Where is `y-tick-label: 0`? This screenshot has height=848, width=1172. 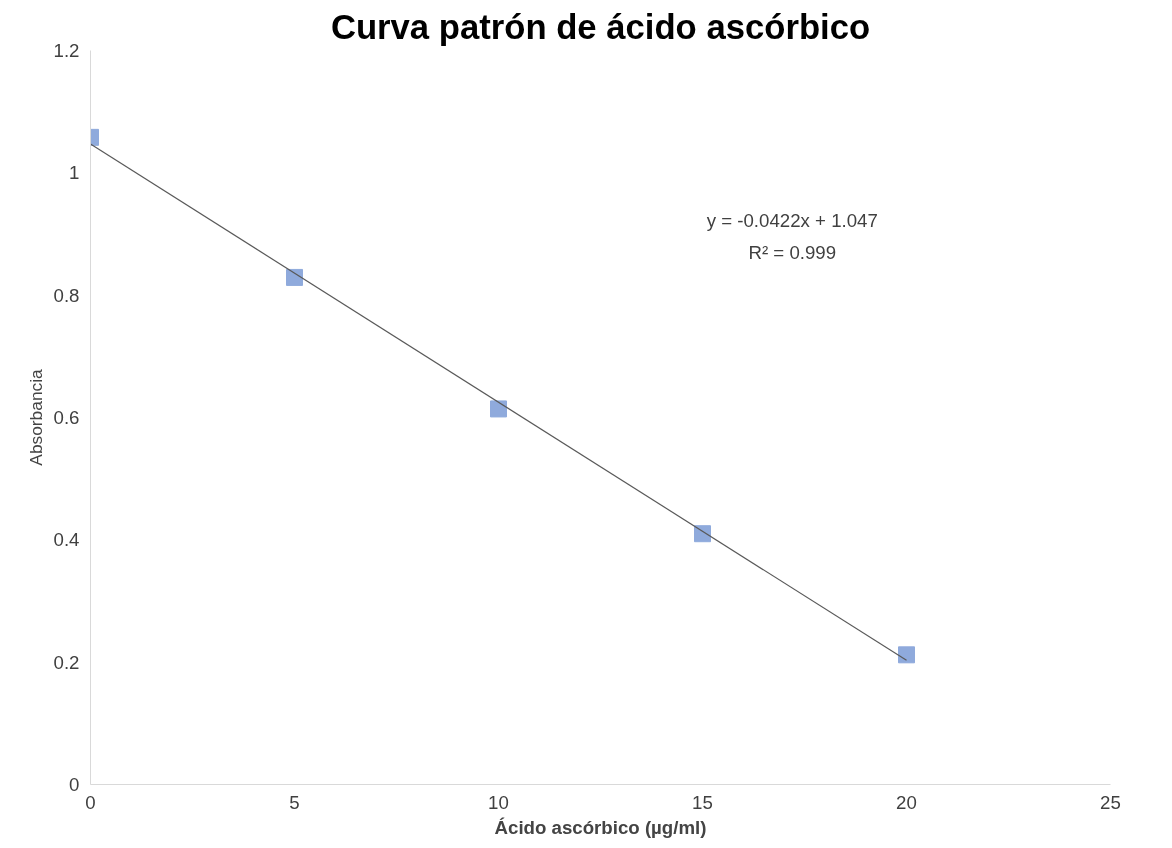 y-tick-label: 0 is located at coordinates (74, 784).